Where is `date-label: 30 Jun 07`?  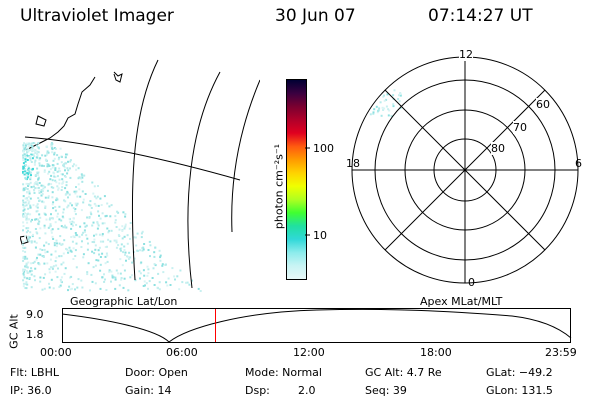 date-label: 30 Jun 07 is located at coordinates (315, 16).